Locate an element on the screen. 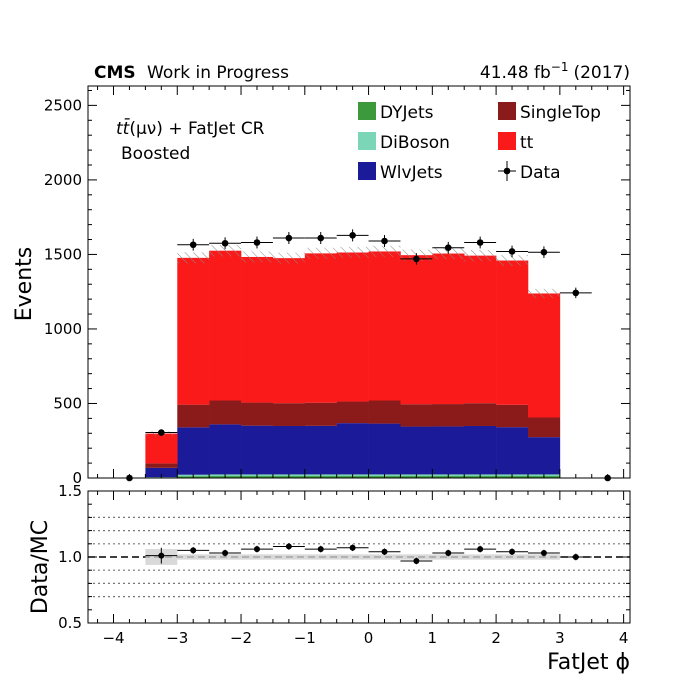  legend-label-diboson: DiBoson is located at coordinates (415, 143).